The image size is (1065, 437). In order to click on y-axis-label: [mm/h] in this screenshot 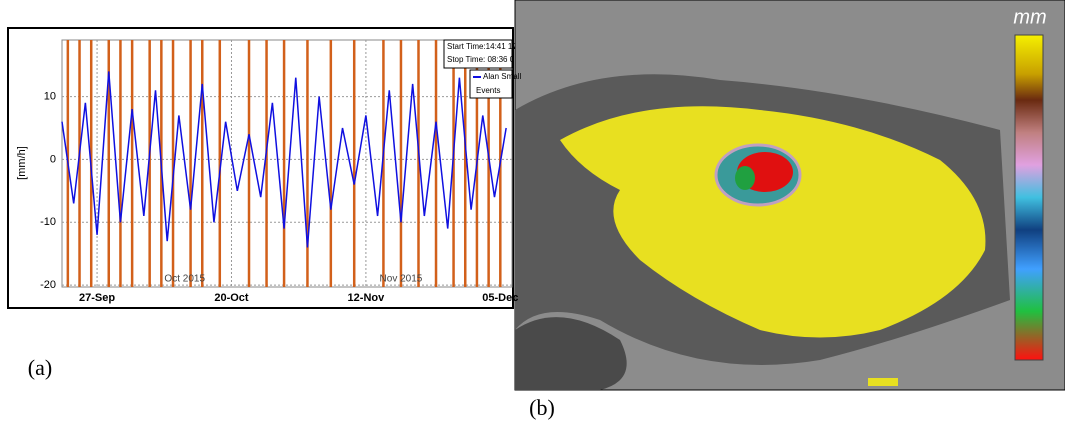, I will do `click(22, 163)`.